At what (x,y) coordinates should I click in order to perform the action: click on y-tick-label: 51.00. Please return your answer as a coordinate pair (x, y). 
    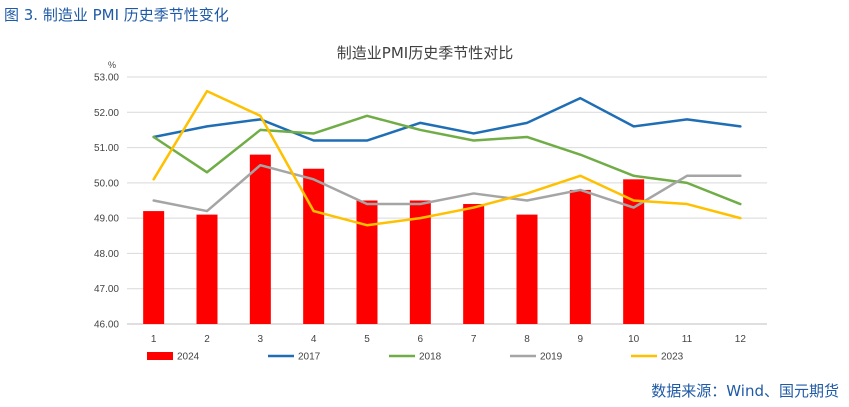
    Looking at the image, I should click on (106, 148).